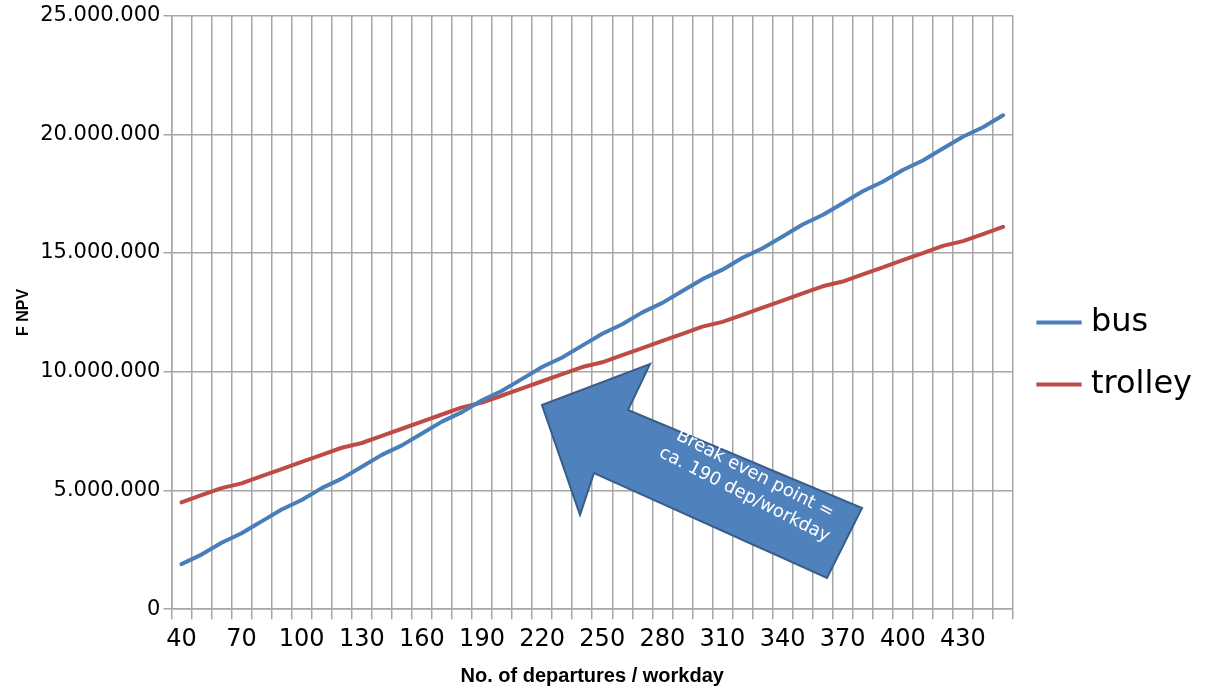  I want to click on y-tick-label: 15.000.000, so click(100, 251).